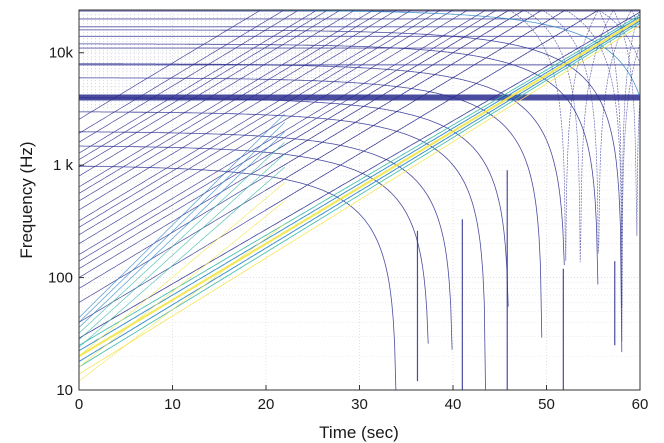 Image resolution: width=664 pixels, height=443 pixels. Describe the element at coordinates (640, 404) in the screenshot. I see `x-tick-label: 60` at that location.